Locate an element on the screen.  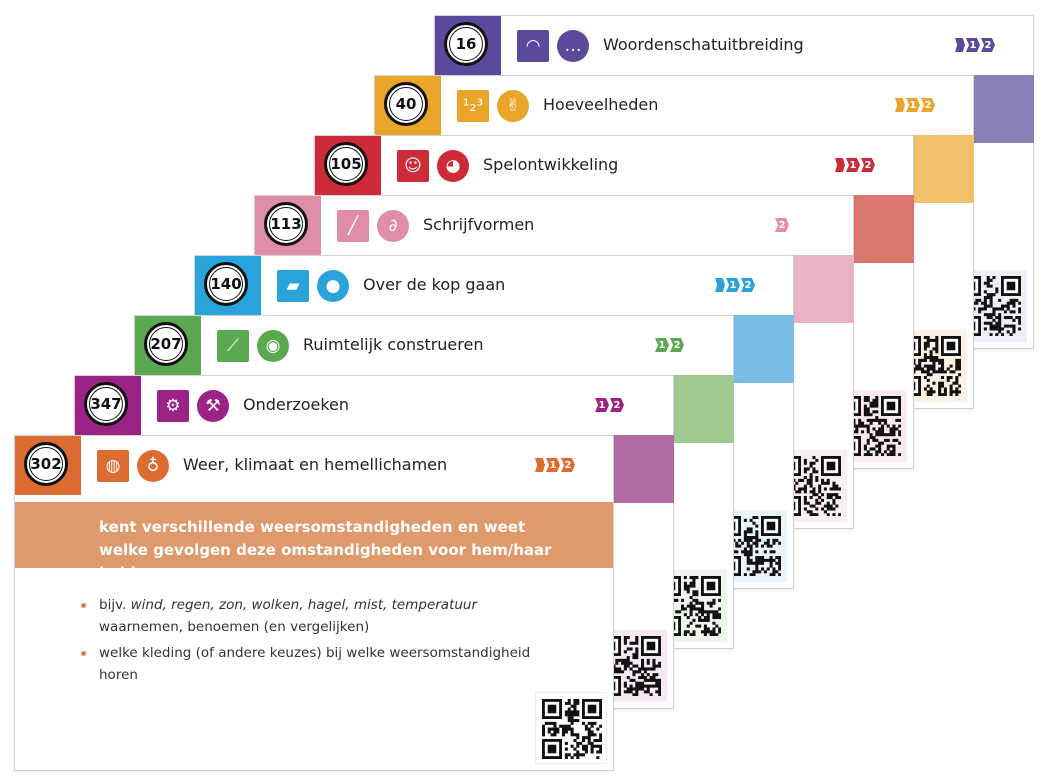
card-number: 40 is located at coordinates (406, 104).